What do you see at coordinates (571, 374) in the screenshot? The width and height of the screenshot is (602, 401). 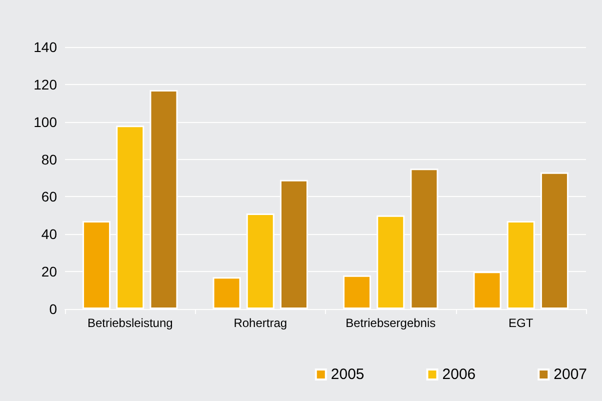 I see `legend-label: 2007` at bounding box center [571, 374].